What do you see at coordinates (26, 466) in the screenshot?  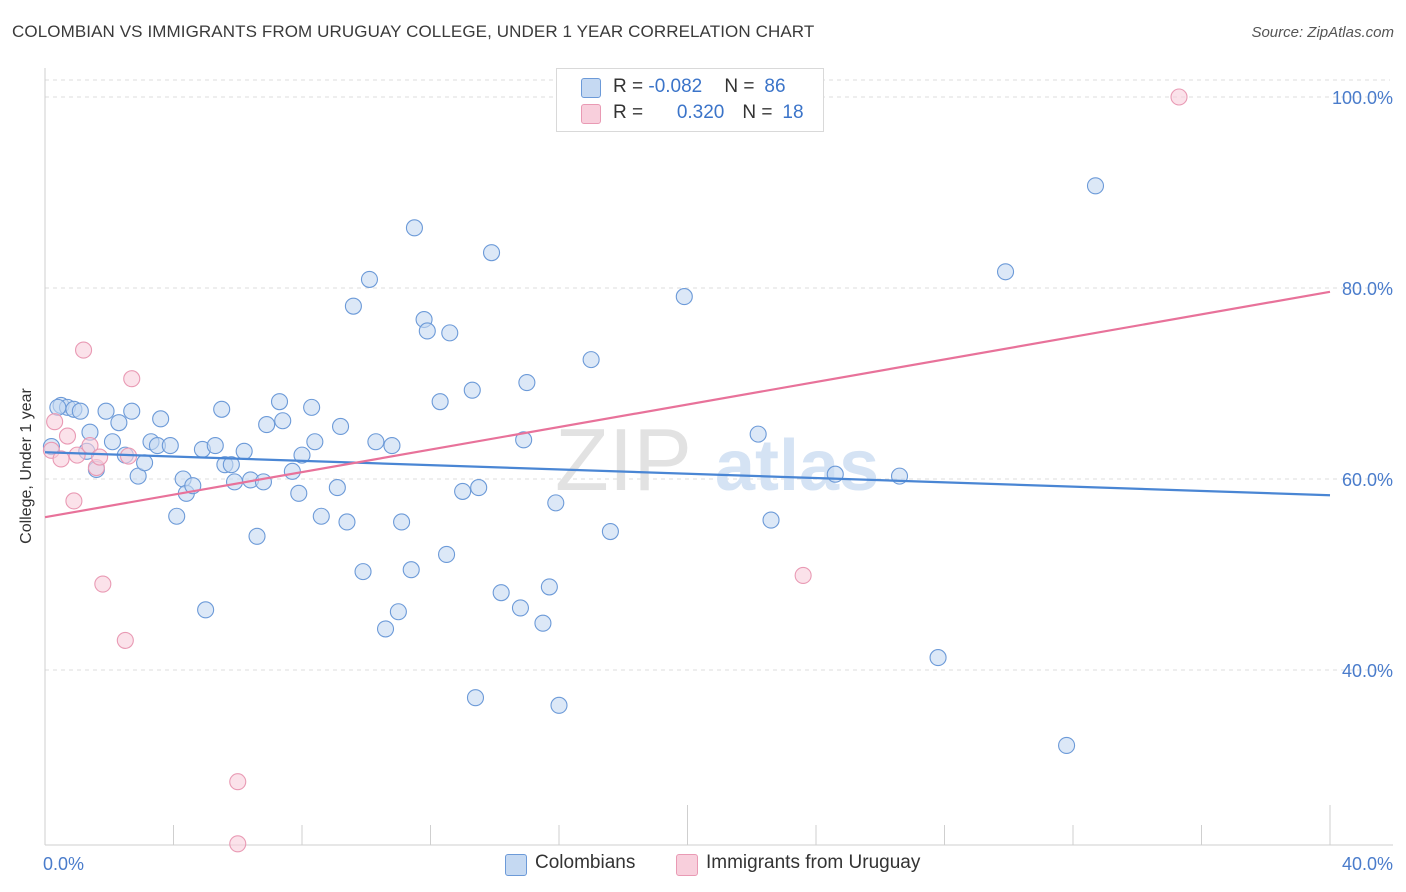 I see `y-axis-label: College, Under 1 year` at bounding box center [26, 466].